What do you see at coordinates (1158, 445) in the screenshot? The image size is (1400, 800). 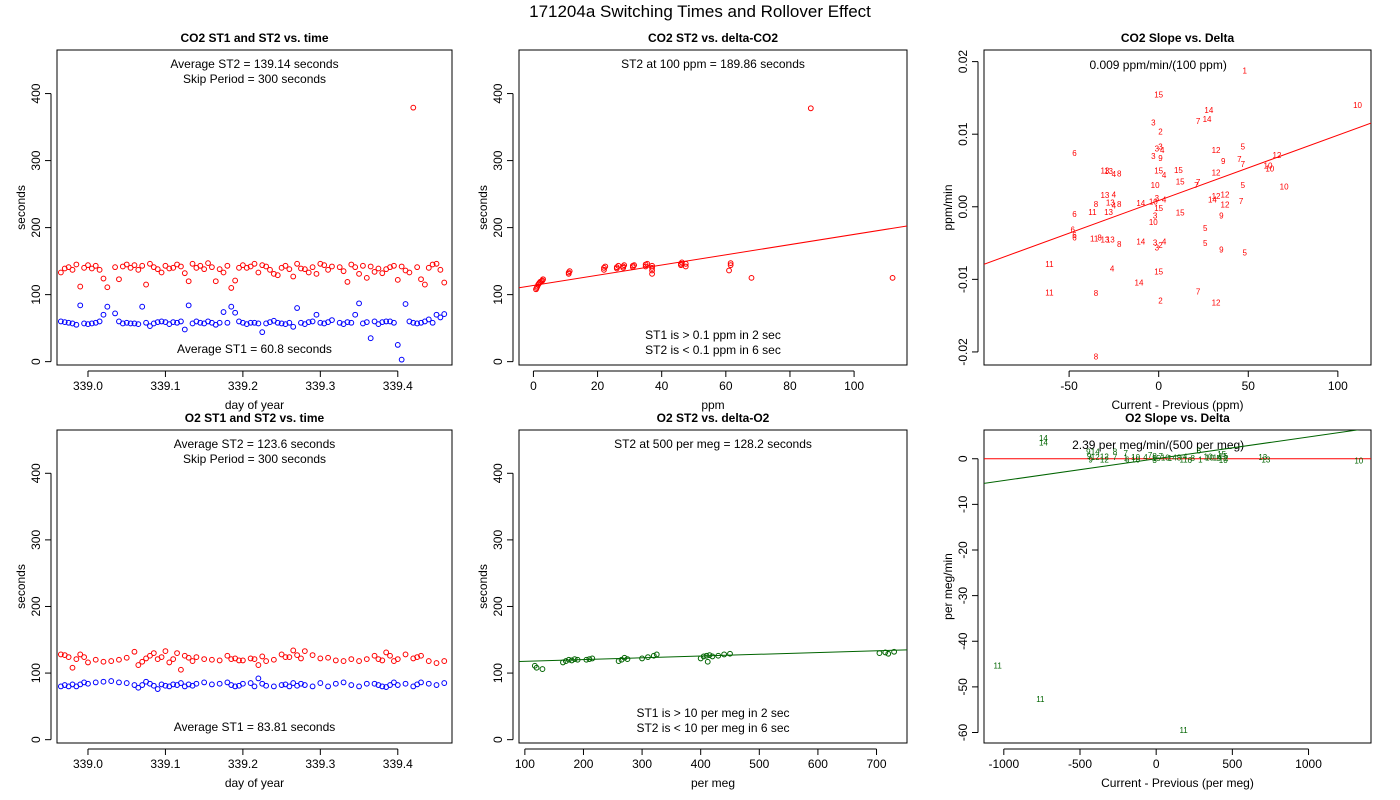 I see `annotation-text: 2.39 per meg/min/(500 per meg)` at bounding box center [1158, 445].